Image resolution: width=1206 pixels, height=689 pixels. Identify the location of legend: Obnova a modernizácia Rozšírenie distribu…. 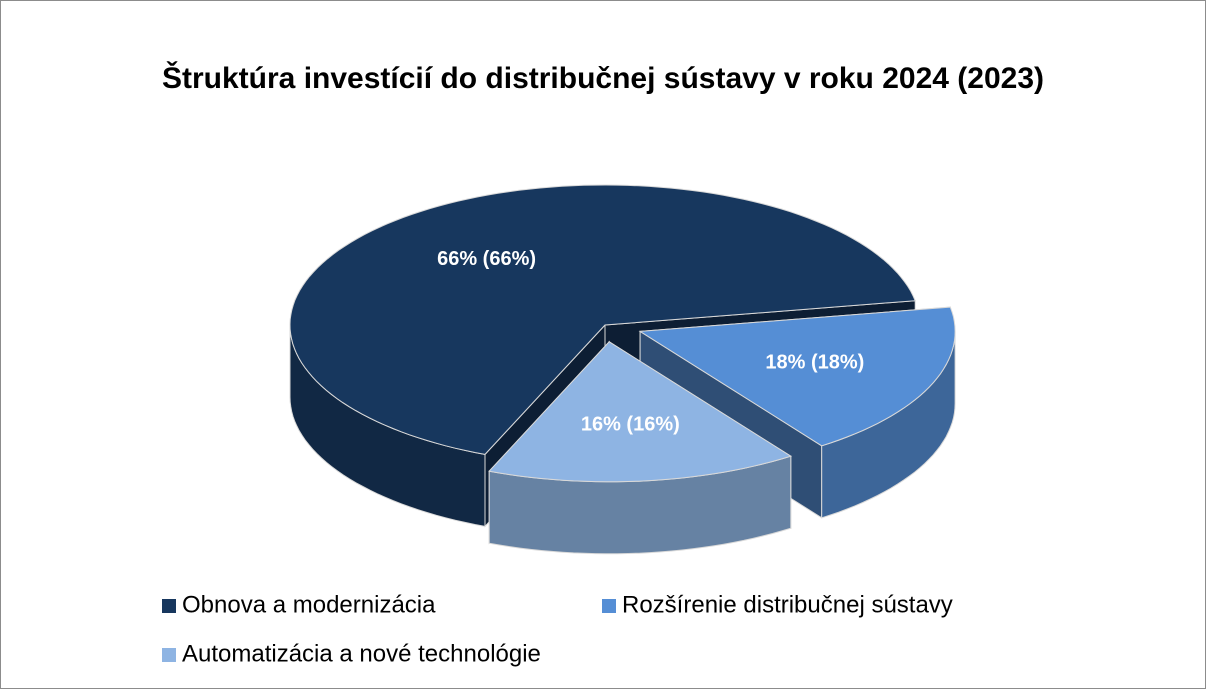
(557, 629).